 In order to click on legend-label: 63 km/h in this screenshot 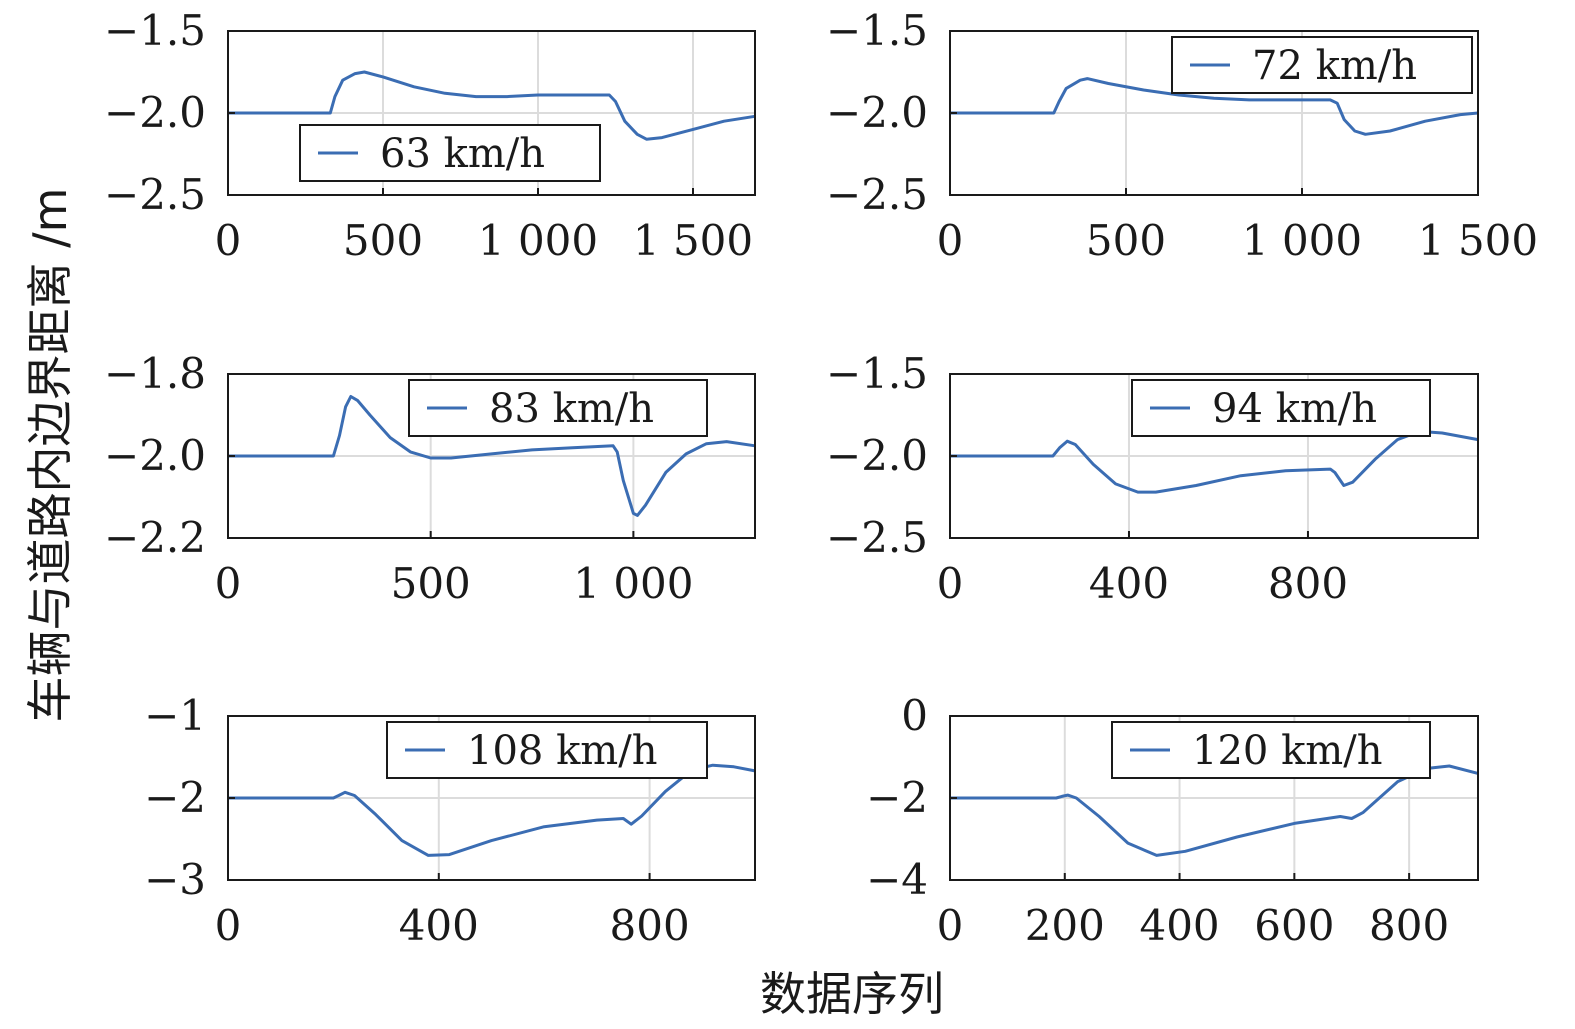, I will do `click(462, 154)`.